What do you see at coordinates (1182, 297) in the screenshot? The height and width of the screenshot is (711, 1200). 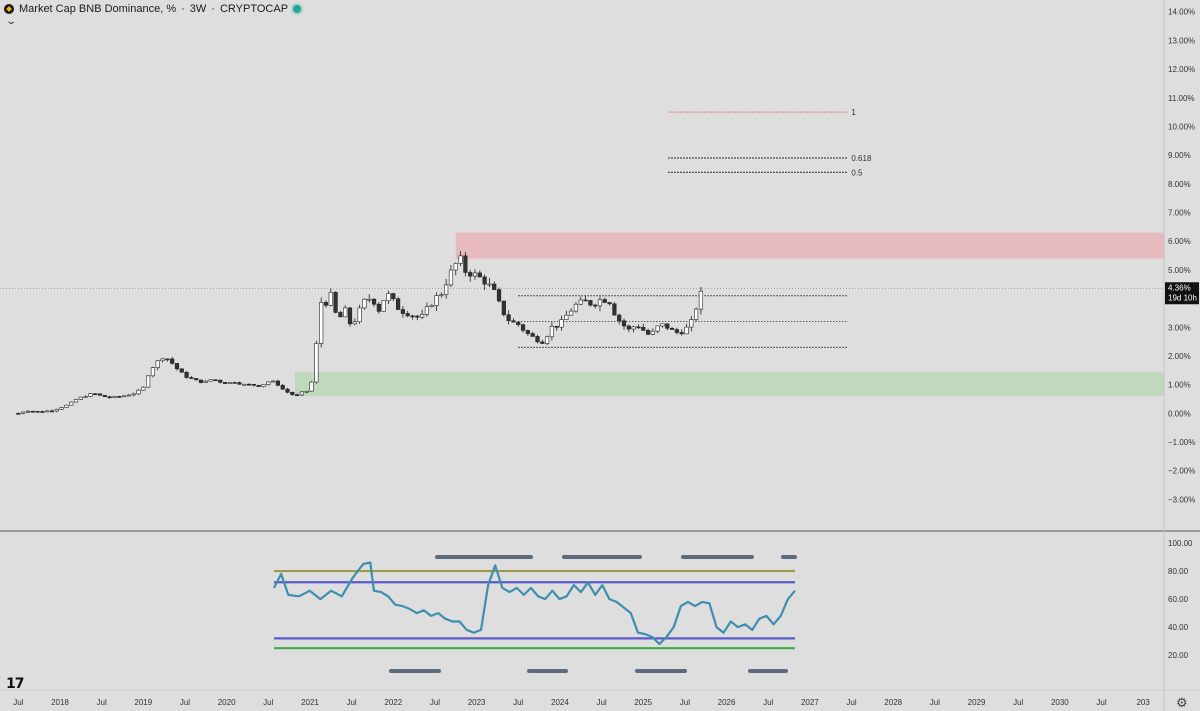 I see `price-tag-countdown: 19d 10h` at bounding box center [1182, 297].